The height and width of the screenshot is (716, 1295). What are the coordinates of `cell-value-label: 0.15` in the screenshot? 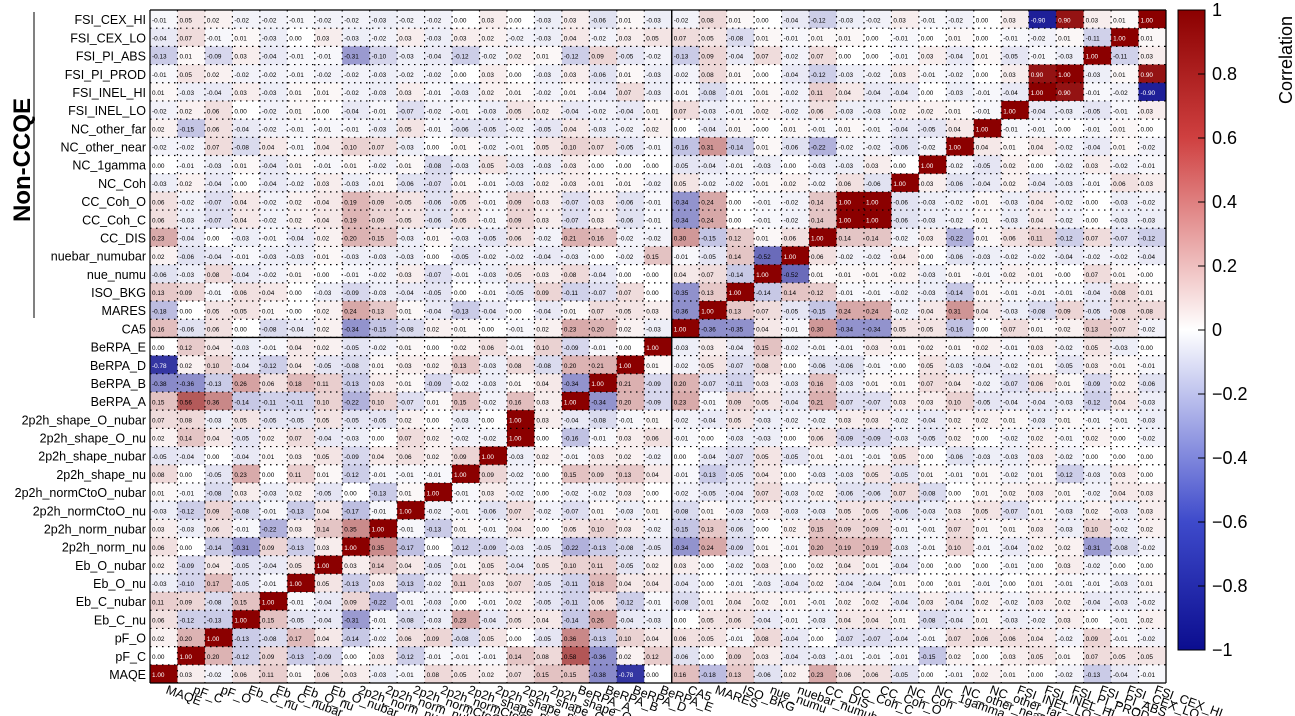 It's located at (817, 530).